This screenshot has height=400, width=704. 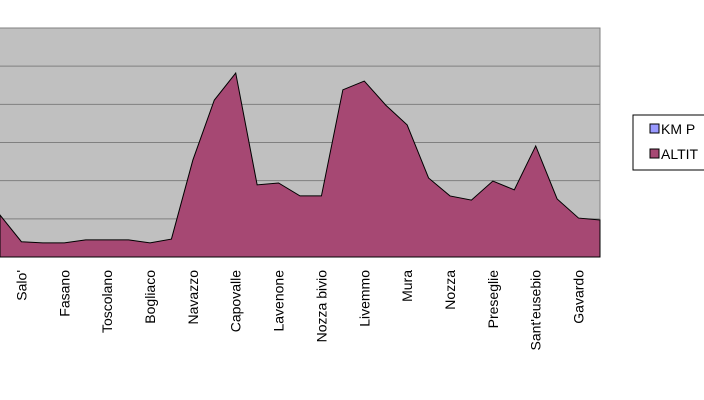 What do you see at coordinates (579, 297) in the screenshot?
I see `x-tick-label: Gavardo` at bounding box center [579, 297].